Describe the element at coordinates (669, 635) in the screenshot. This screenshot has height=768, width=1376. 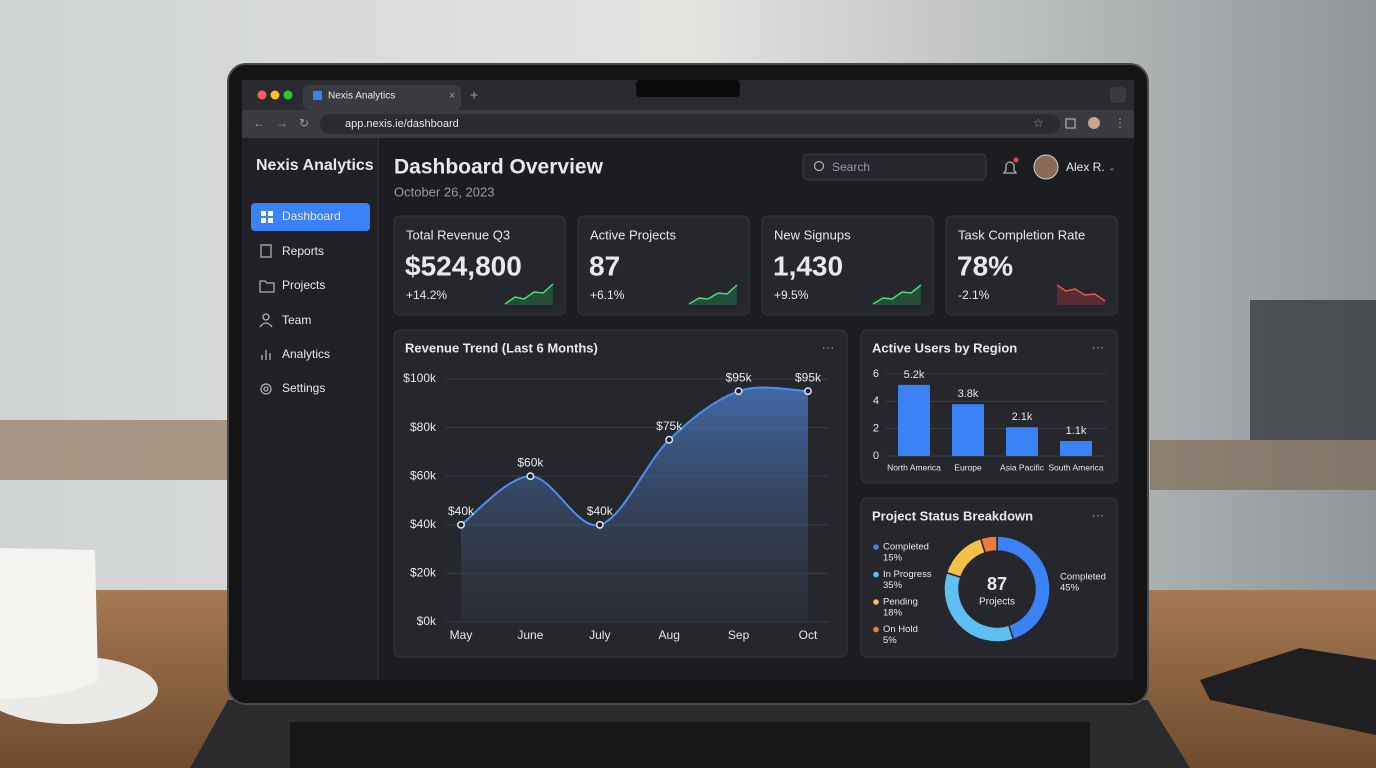
I see `x-tick-label: Aug` at that location.